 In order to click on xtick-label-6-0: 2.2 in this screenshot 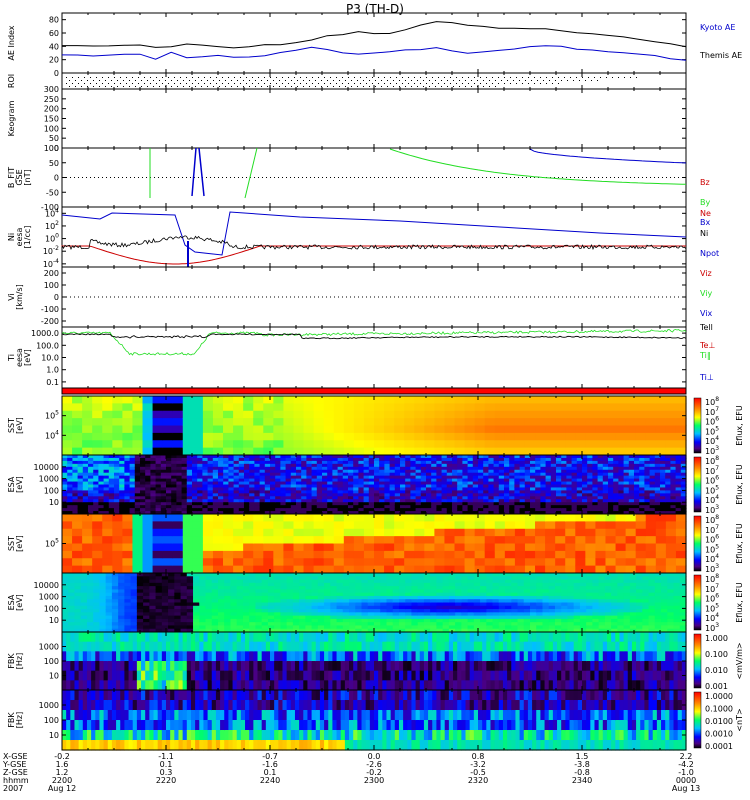, I will do `click(686, 756)`.